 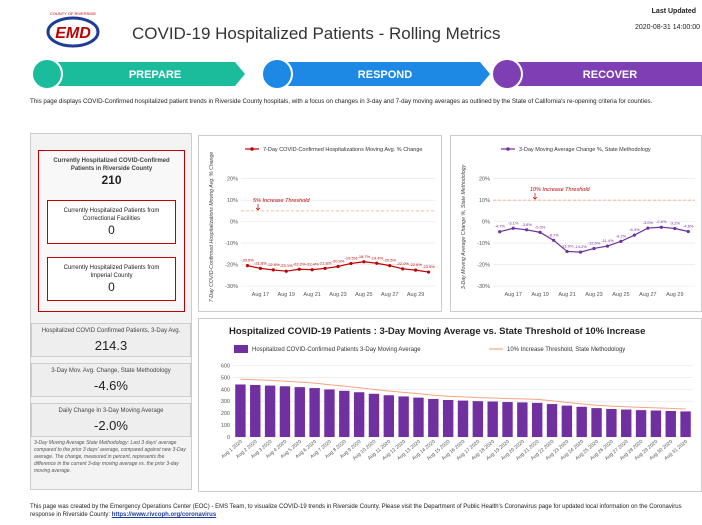 What do you see at coordinates (402, 263) in the screenshot?
I see `data-label: -22.0%` at bounding box center [402, 263].